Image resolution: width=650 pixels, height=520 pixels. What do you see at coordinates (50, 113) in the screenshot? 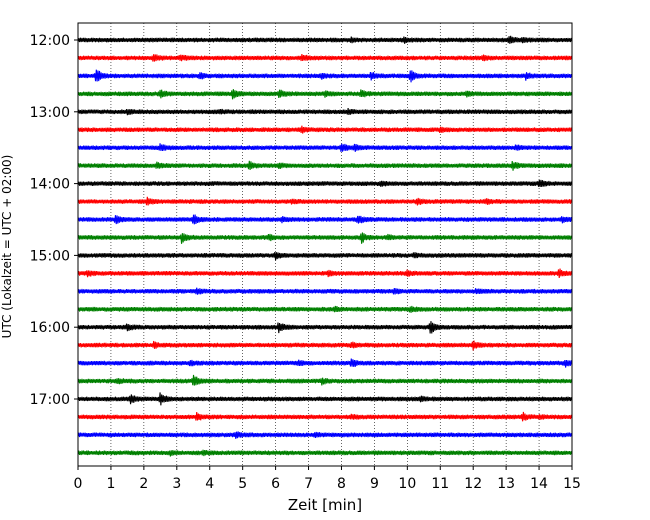
I see `y-tick-label: 13:00` at bounding box center [50, 113].